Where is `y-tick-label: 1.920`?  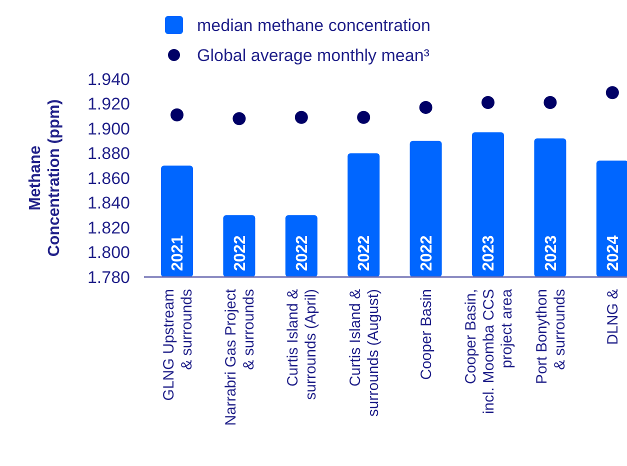 y-tick-label: 1.920 is located at coordinates (108, 104).